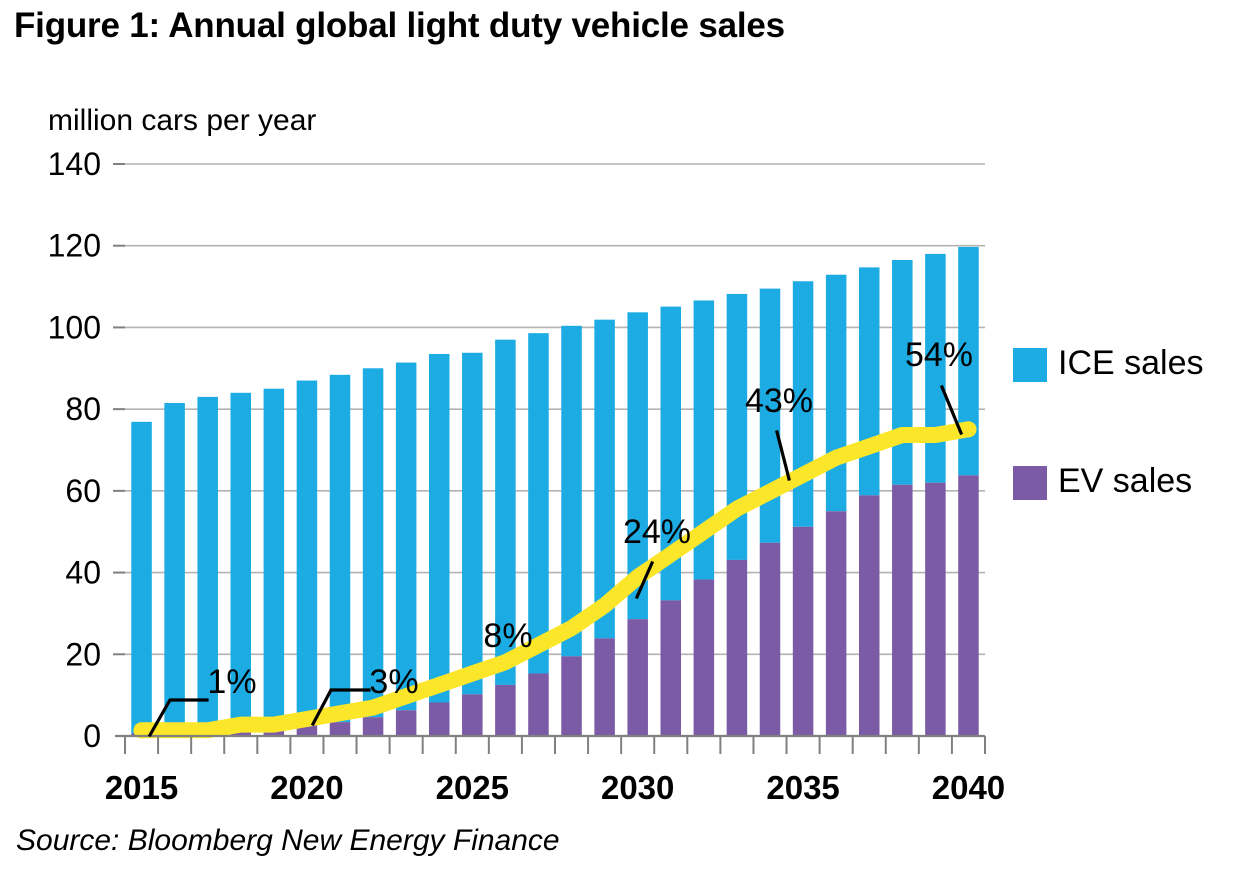 This screenshot has height=881, width=1239. What do you see at coordinates (74, 246) in the screenshot?
I see `y-tick-label: 120` at bounding box center [74, 246].